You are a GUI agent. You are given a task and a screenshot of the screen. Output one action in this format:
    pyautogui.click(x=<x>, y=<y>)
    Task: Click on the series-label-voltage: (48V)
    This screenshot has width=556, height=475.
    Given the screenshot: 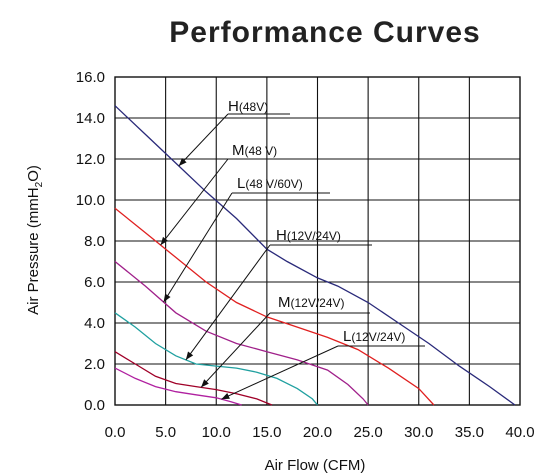 What is the action you would take?
    pyautogui.click(x=253, y=107)
    